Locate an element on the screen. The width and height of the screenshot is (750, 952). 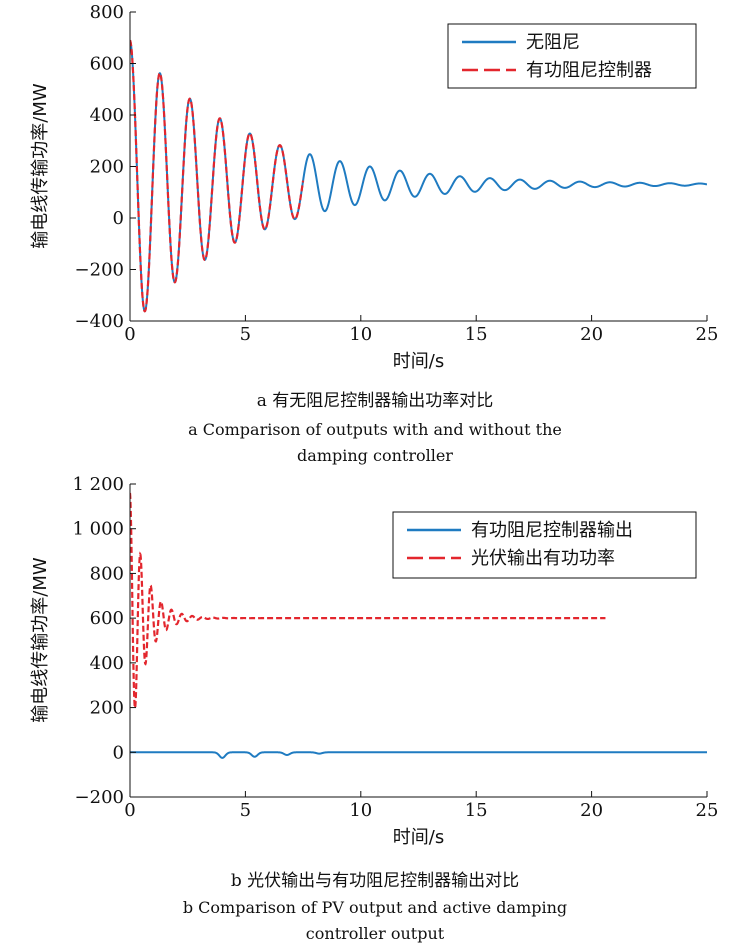
y-tick-label: −400 is located at coordinates (99, 321).